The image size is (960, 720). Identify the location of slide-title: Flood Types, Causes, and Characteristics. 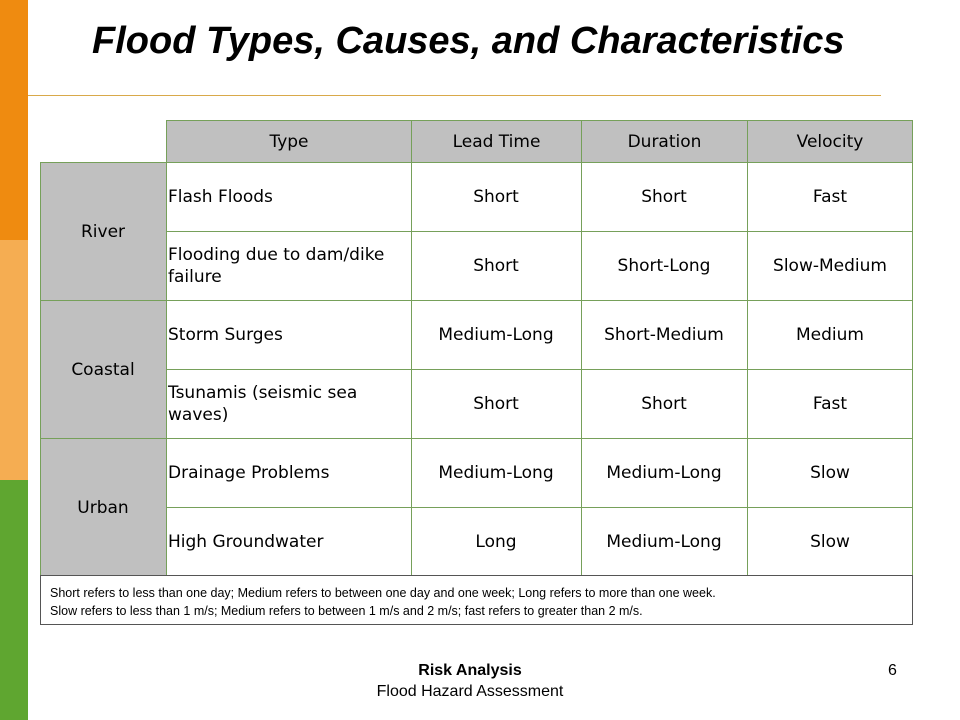
(468, 41).